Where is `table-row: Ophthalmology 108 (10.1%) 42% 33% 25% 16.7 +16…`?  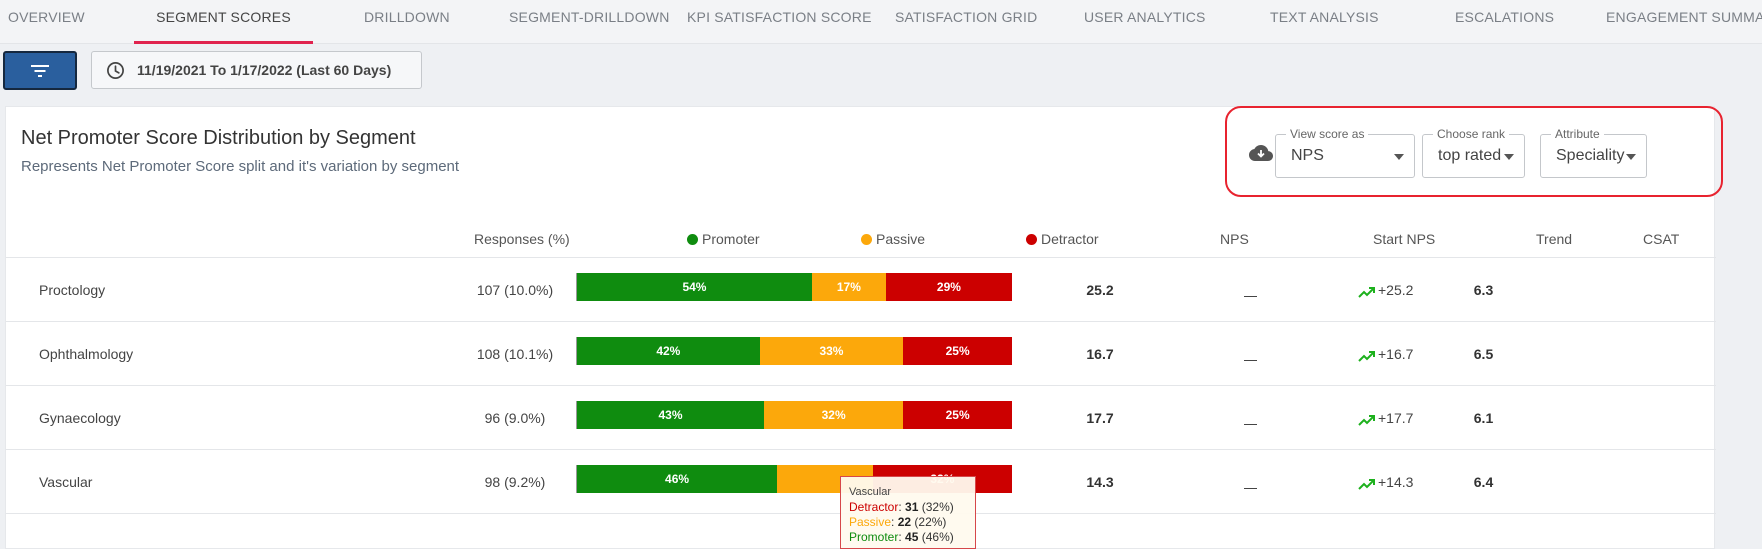
table-row: Ophthalmology 108 (10.1%) 42% 33% 25% 16.7 +16… is located at coordinates (861, 354).